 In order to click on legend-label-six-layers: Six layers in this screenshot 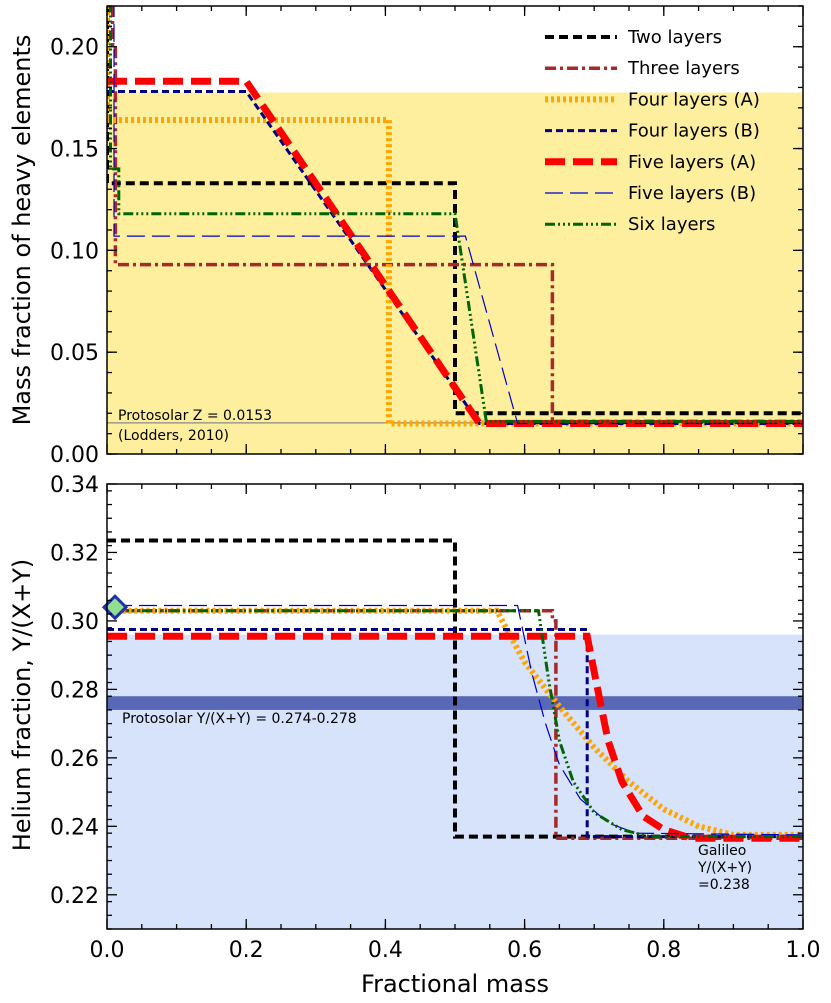, I will do `click(671, 224)`.